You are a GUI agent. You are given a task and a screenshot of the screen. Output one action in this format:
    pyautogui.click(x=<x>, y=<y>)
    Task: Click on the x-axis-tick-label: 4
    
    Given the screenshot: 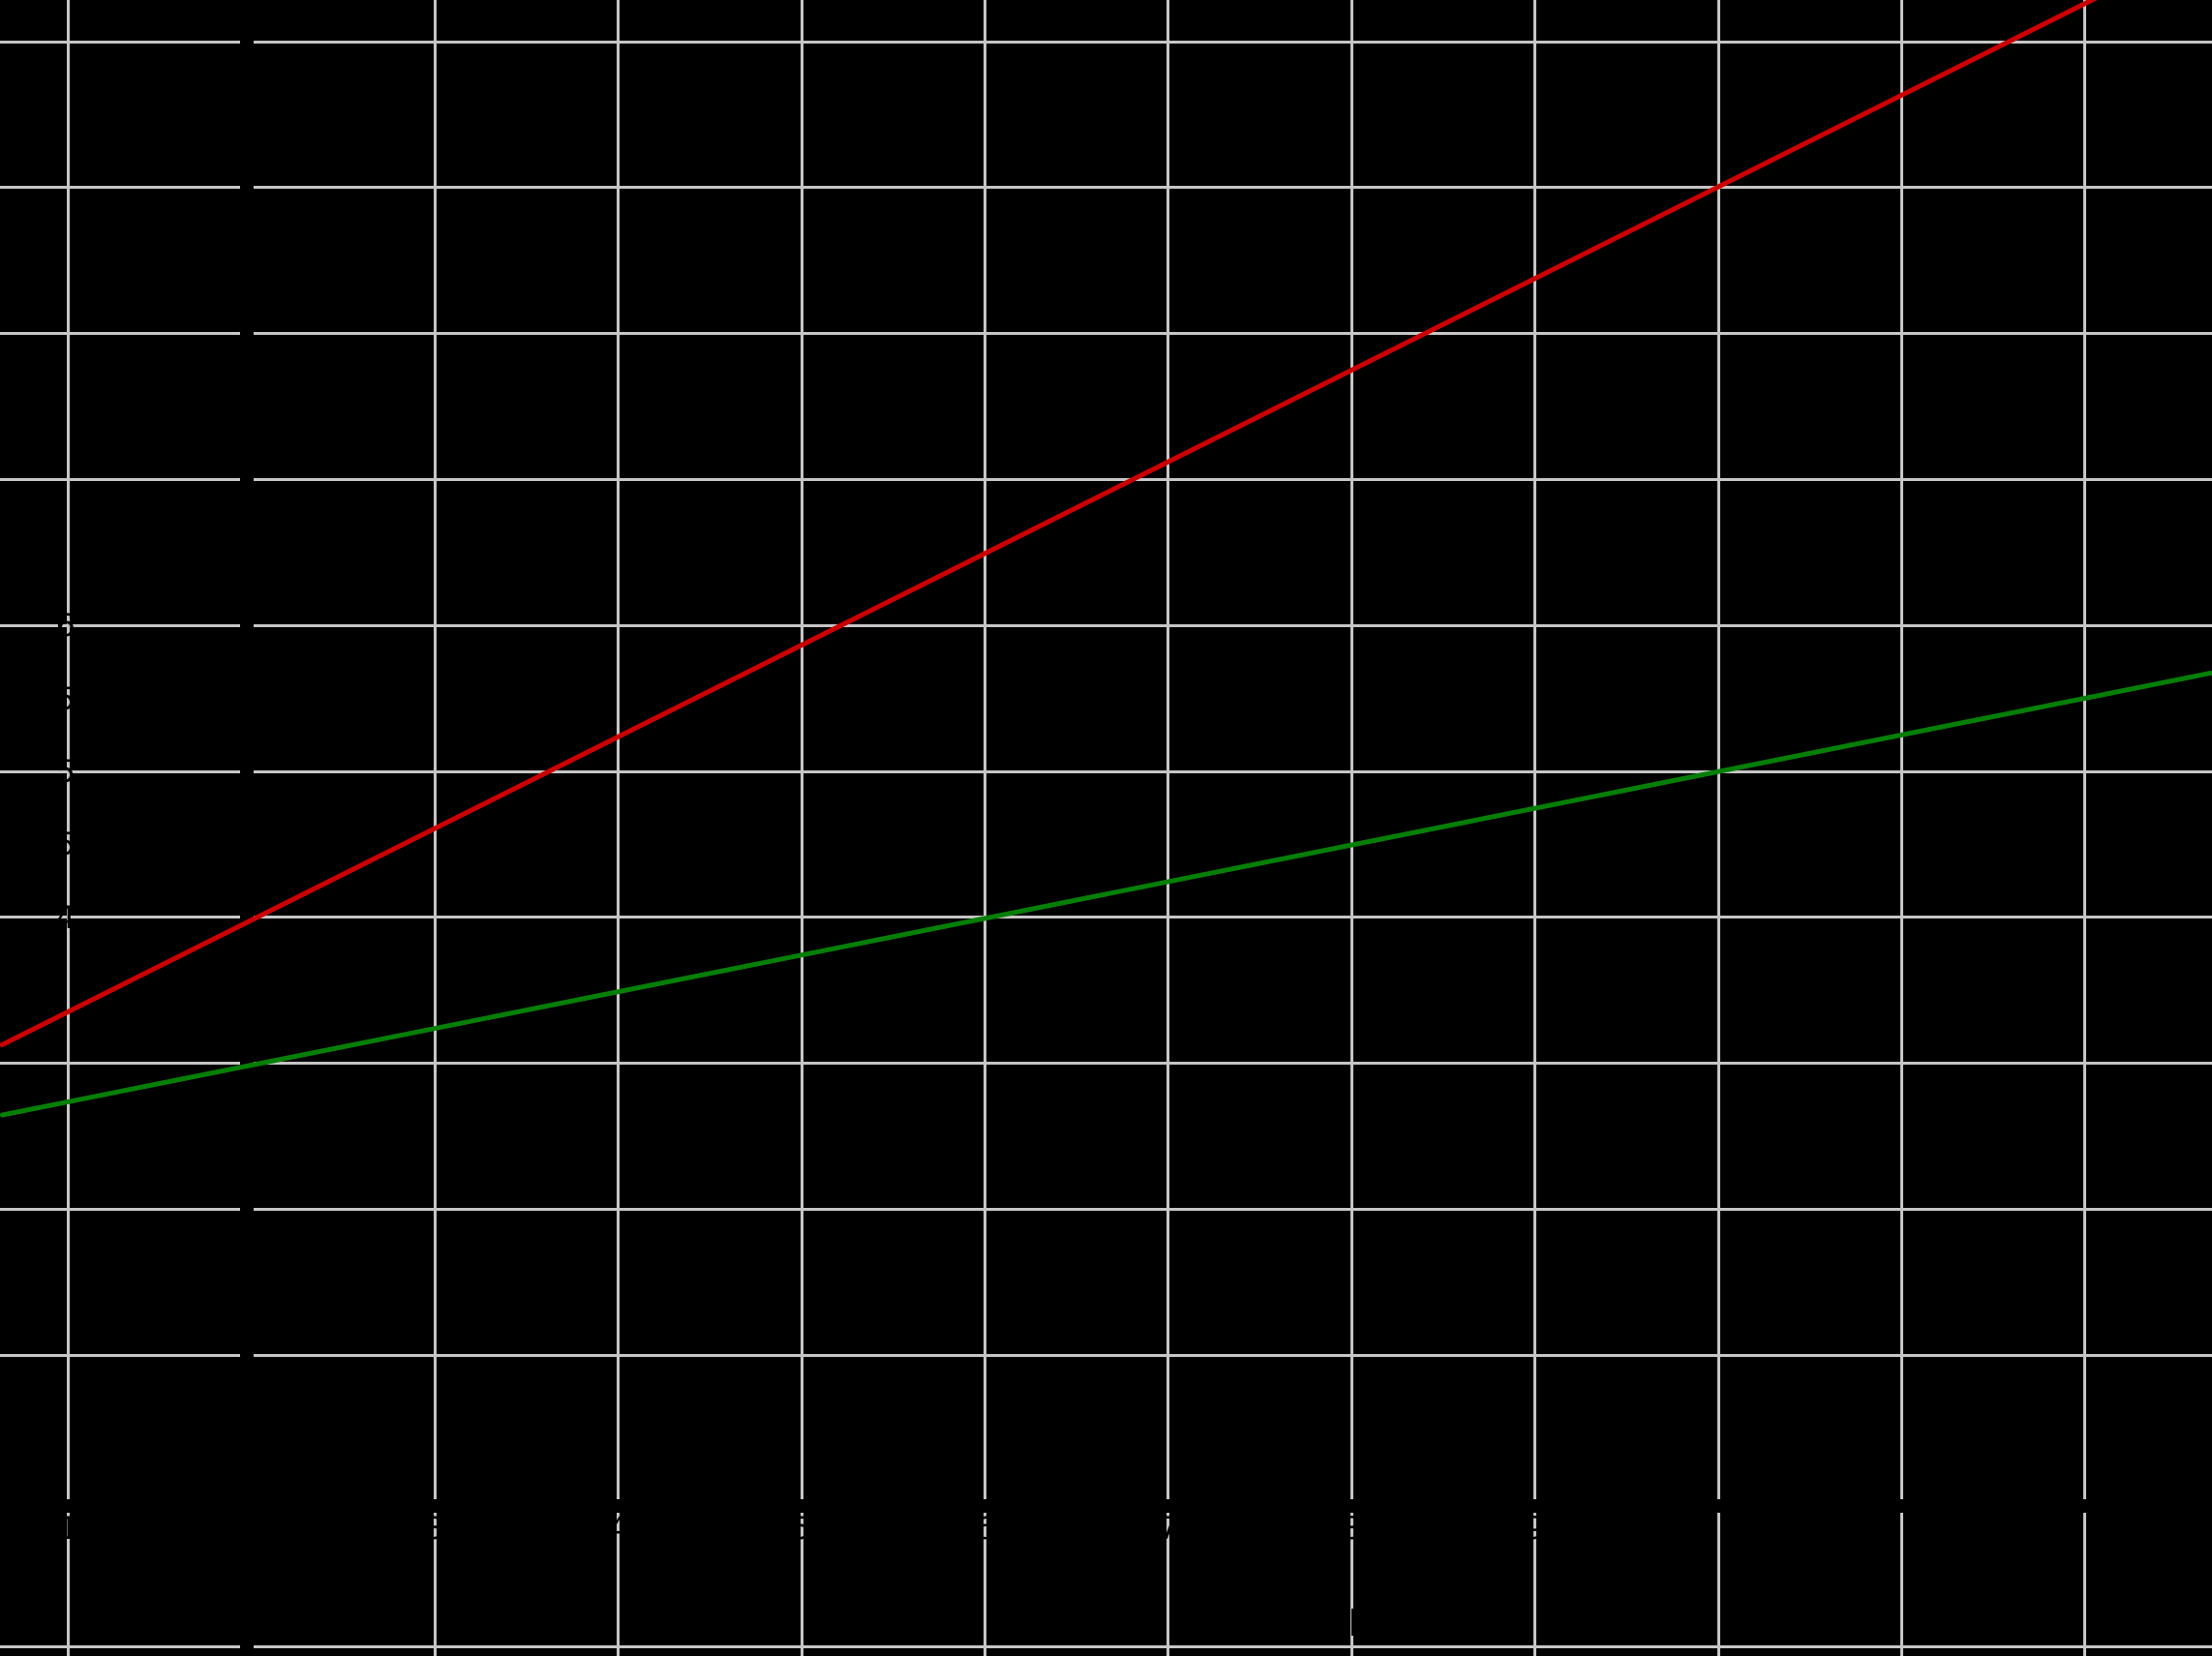 What is the action you would take?
    pyautogui.click(x=618, y=1529)
    